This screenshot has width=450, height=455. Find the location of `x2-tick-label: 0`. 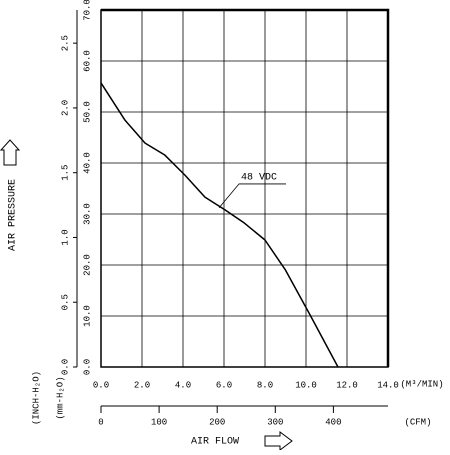

x2-tick-label: 0 is located at coordinates (100, 422).